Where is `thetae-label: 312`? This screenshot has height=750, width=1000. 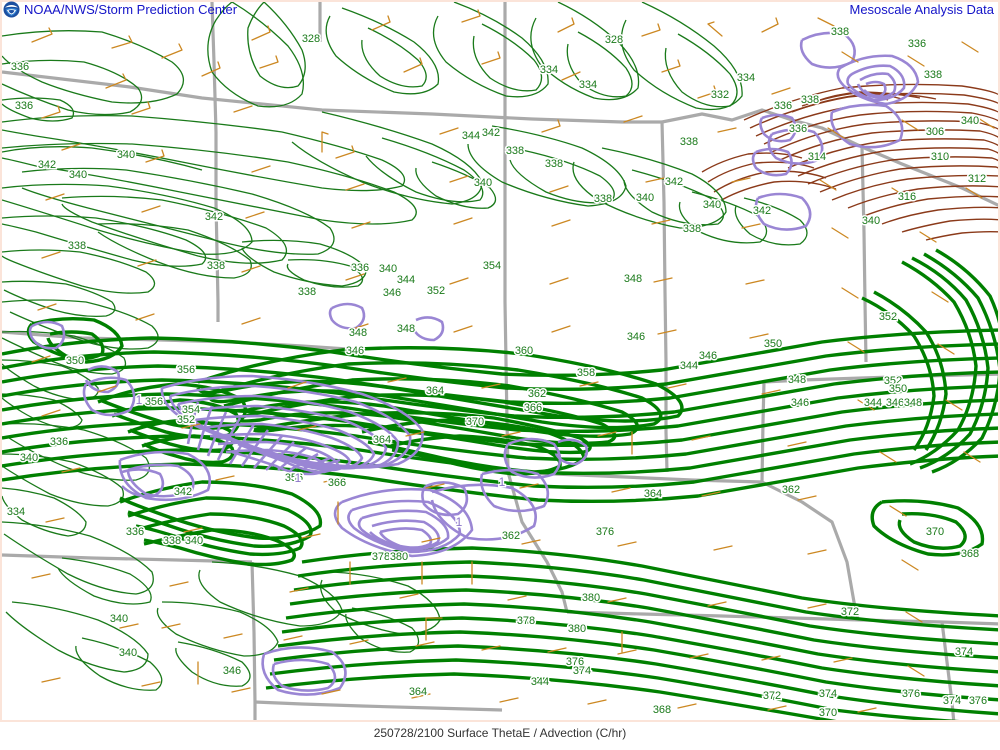 thetae-label: 312 is located at coordinates (977, 179).